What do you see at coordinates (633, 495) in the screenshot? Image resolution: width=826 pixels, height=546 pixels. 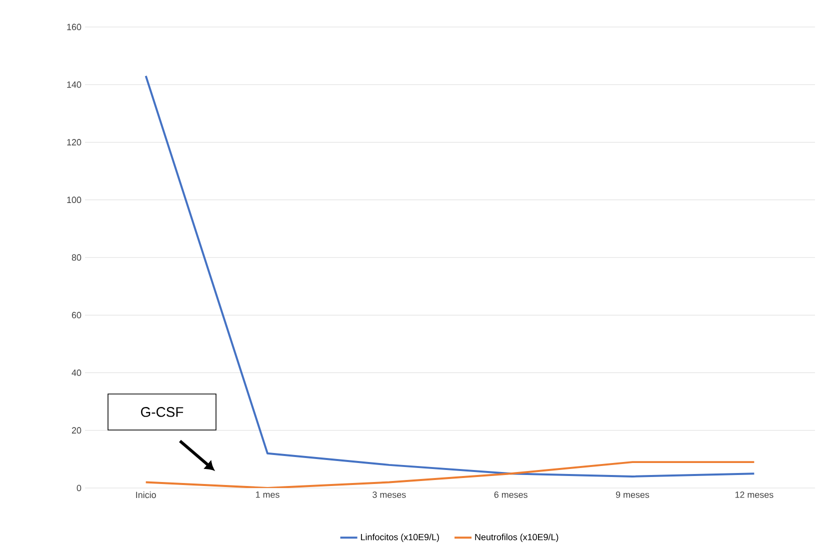 I see `x-tick-label: 9 meses` at bounding box center [633, 495].